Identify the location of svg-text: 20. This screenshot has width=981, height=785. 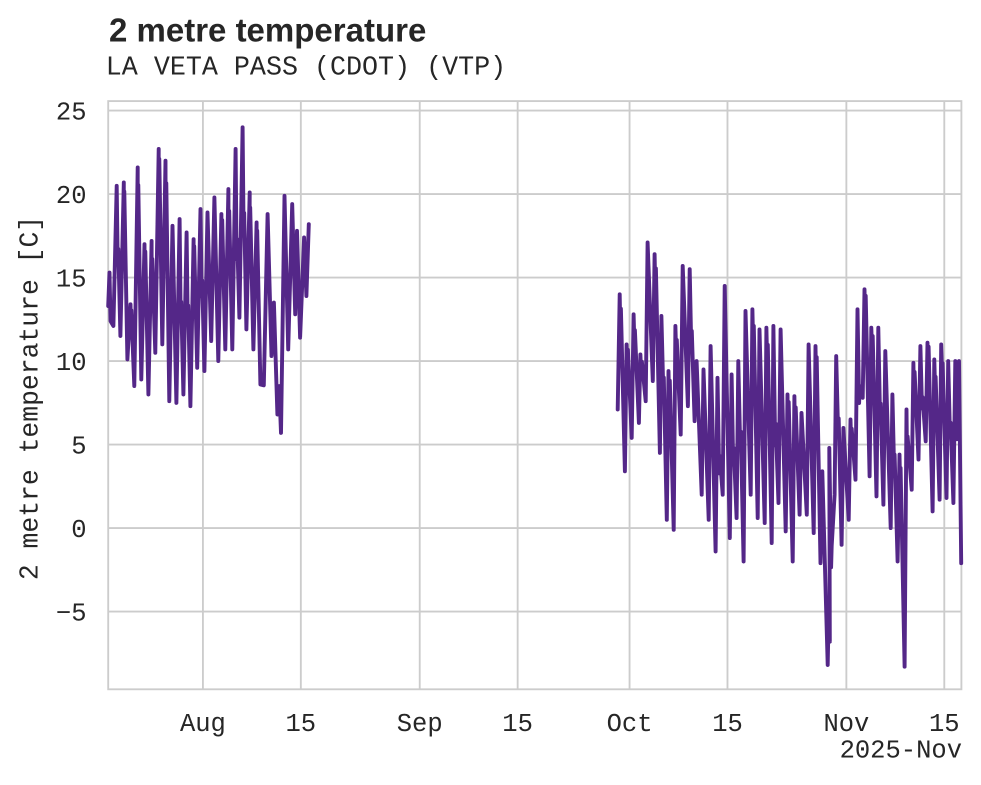
(71, 196).